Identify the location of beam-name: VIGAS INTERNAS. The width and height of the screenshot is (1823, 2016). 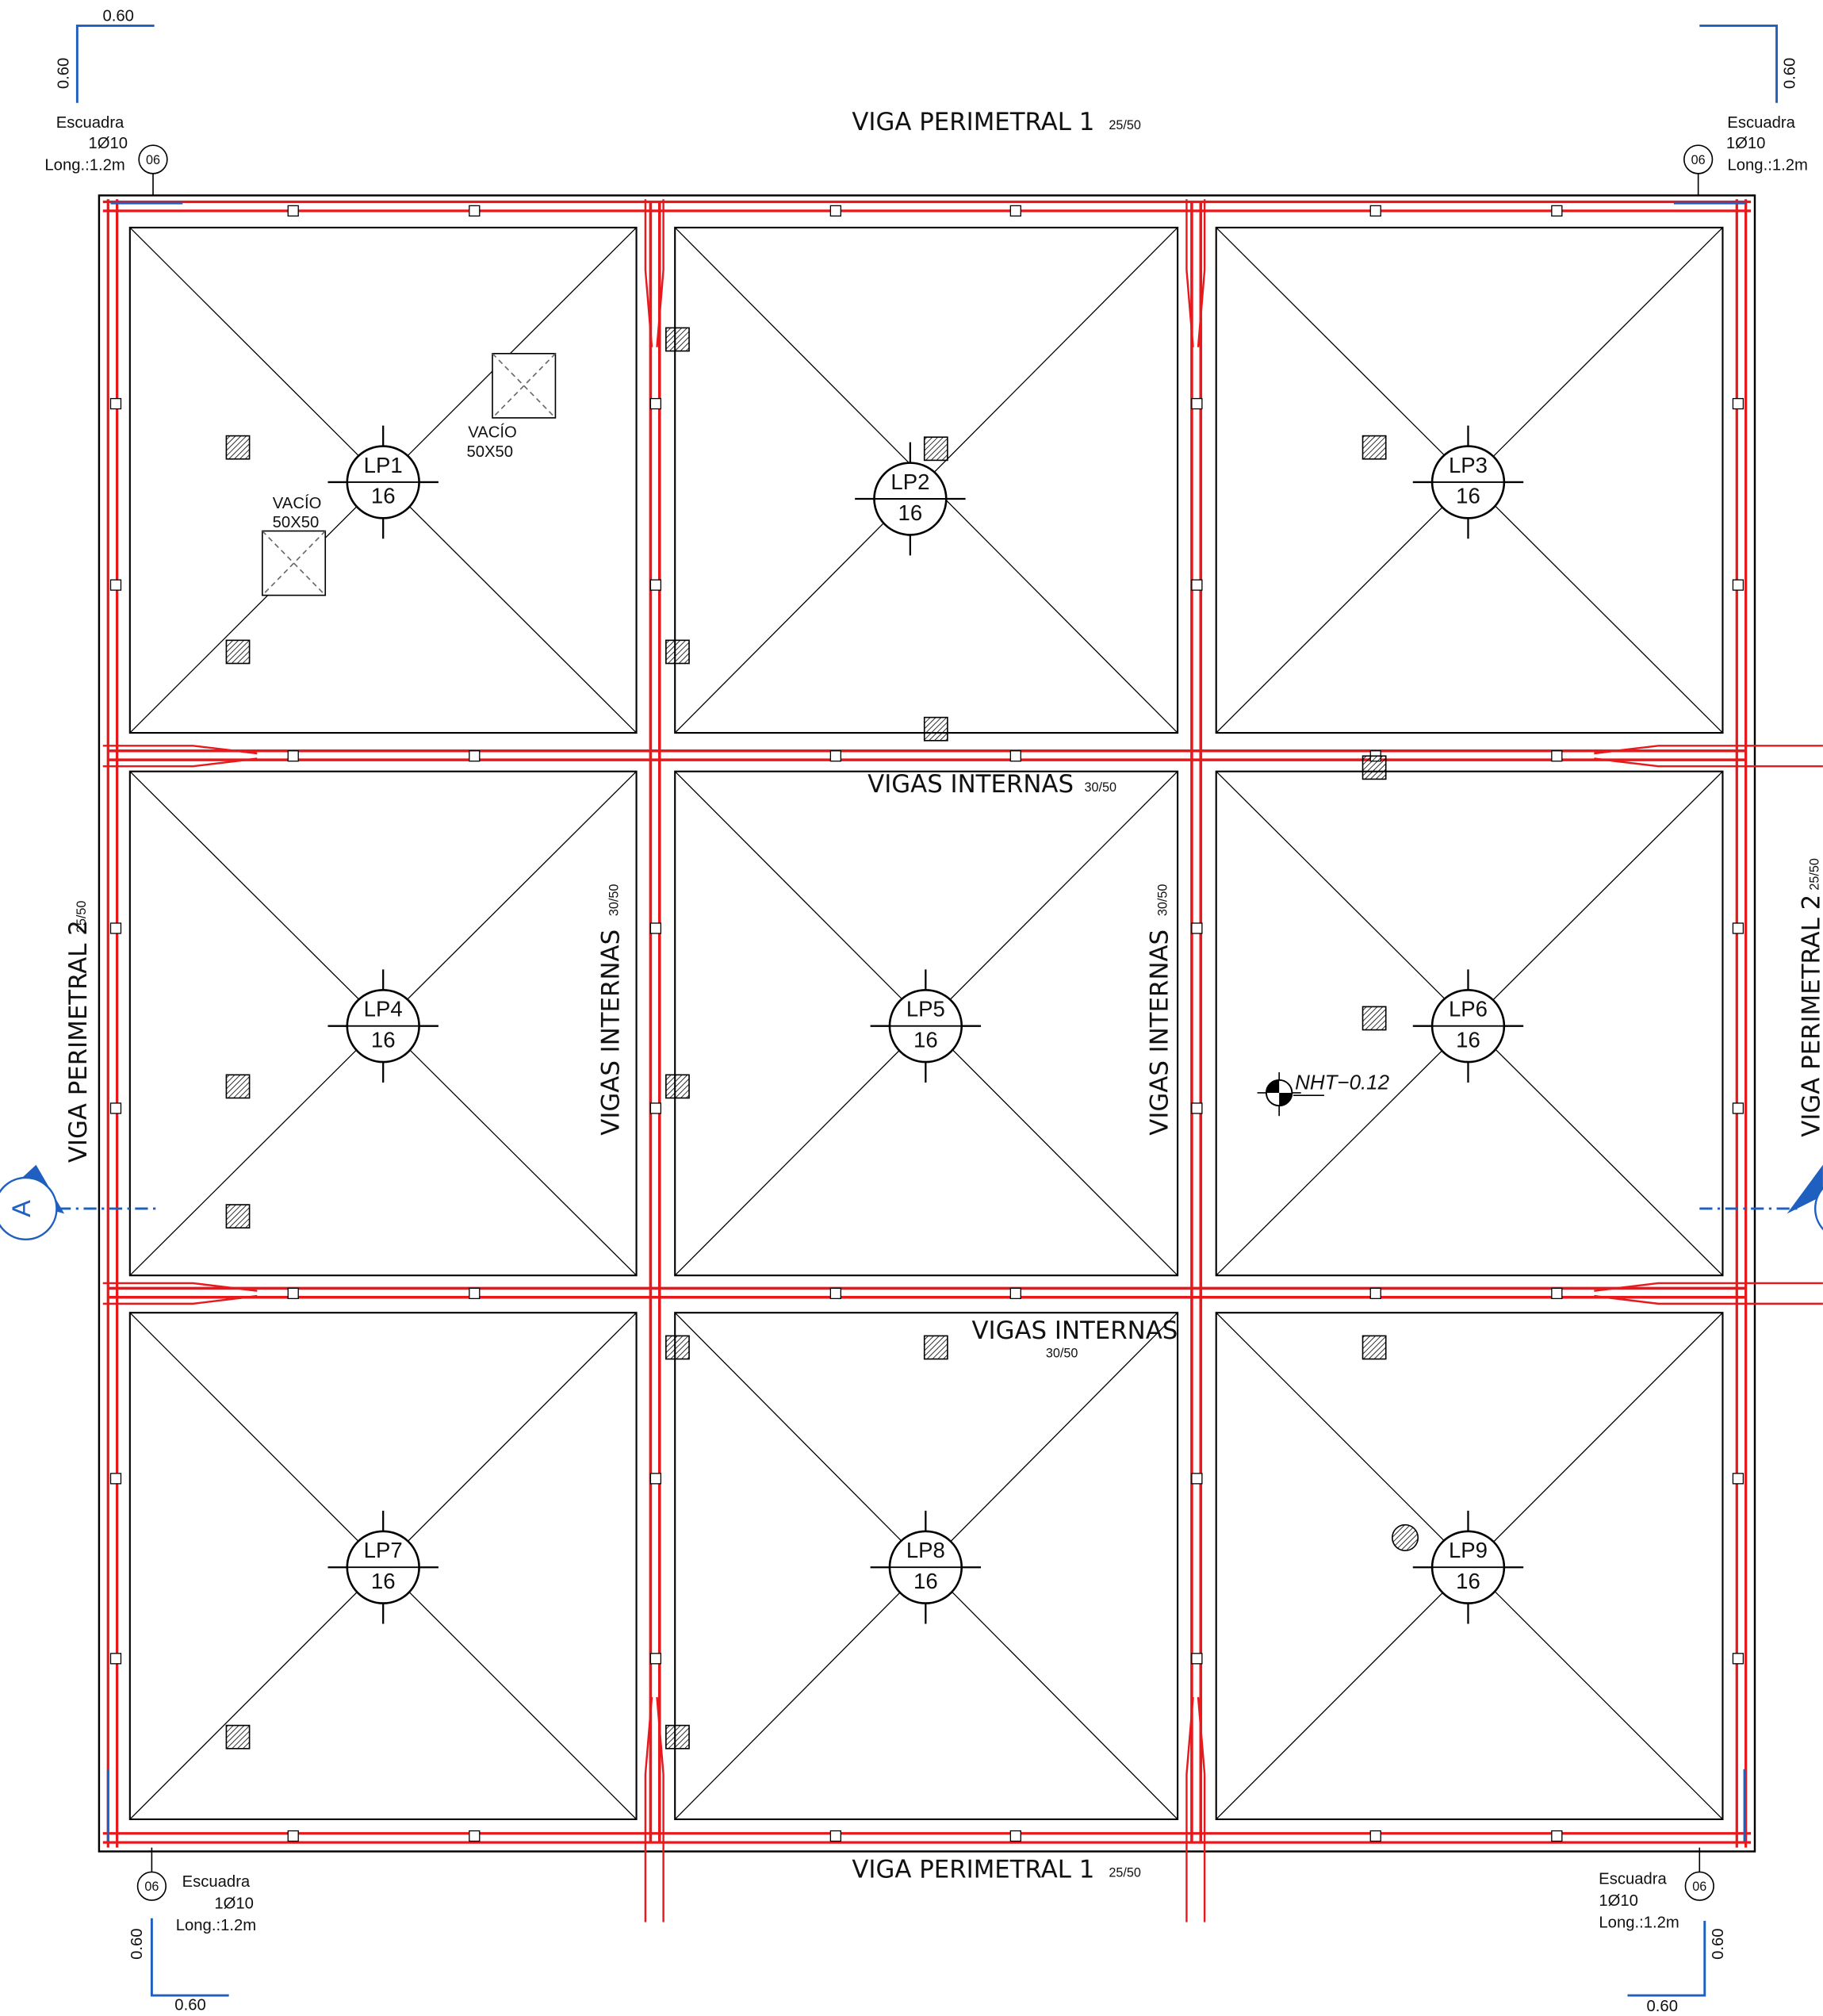
(610, 1032).